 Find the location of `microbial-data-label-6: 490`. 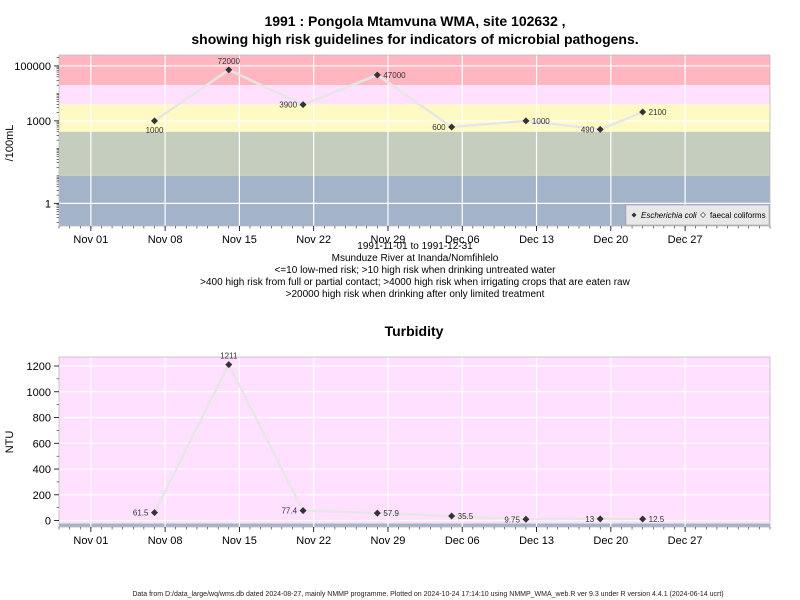

microbial-data-label-6: 490 is located at coordinates (588, 129).